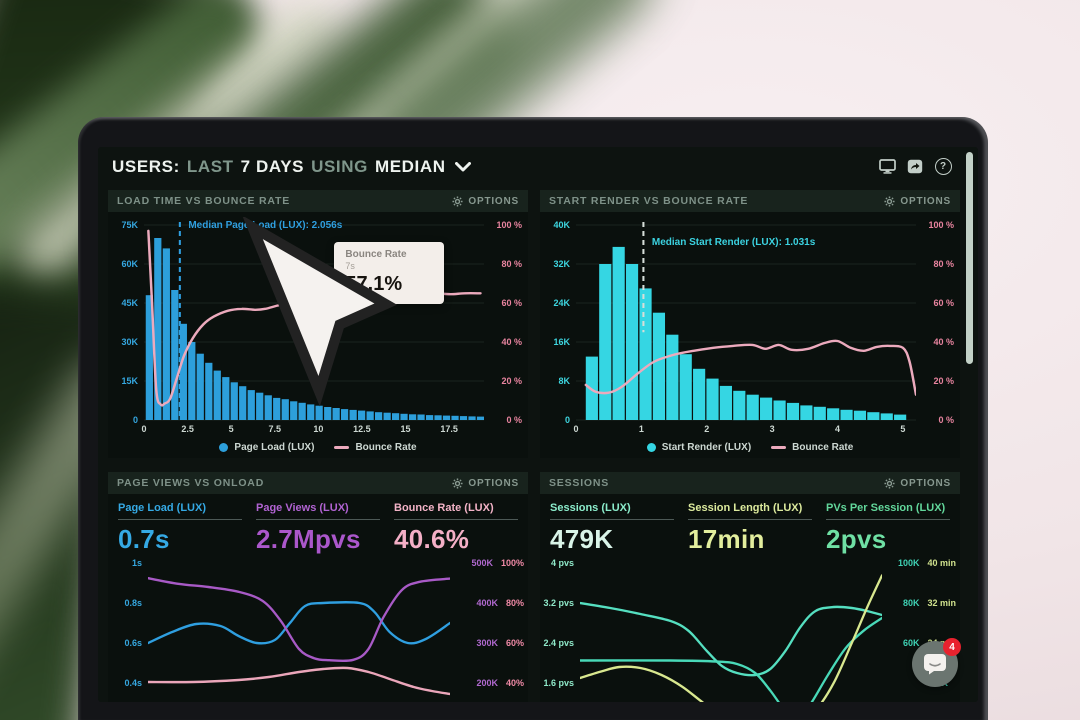 This screenshot has height=720, width=1080. What do you see at coordinates (856, 539) in the screenshot?
I see `metric-value: 2pvs` at bounding box center [856, 539].